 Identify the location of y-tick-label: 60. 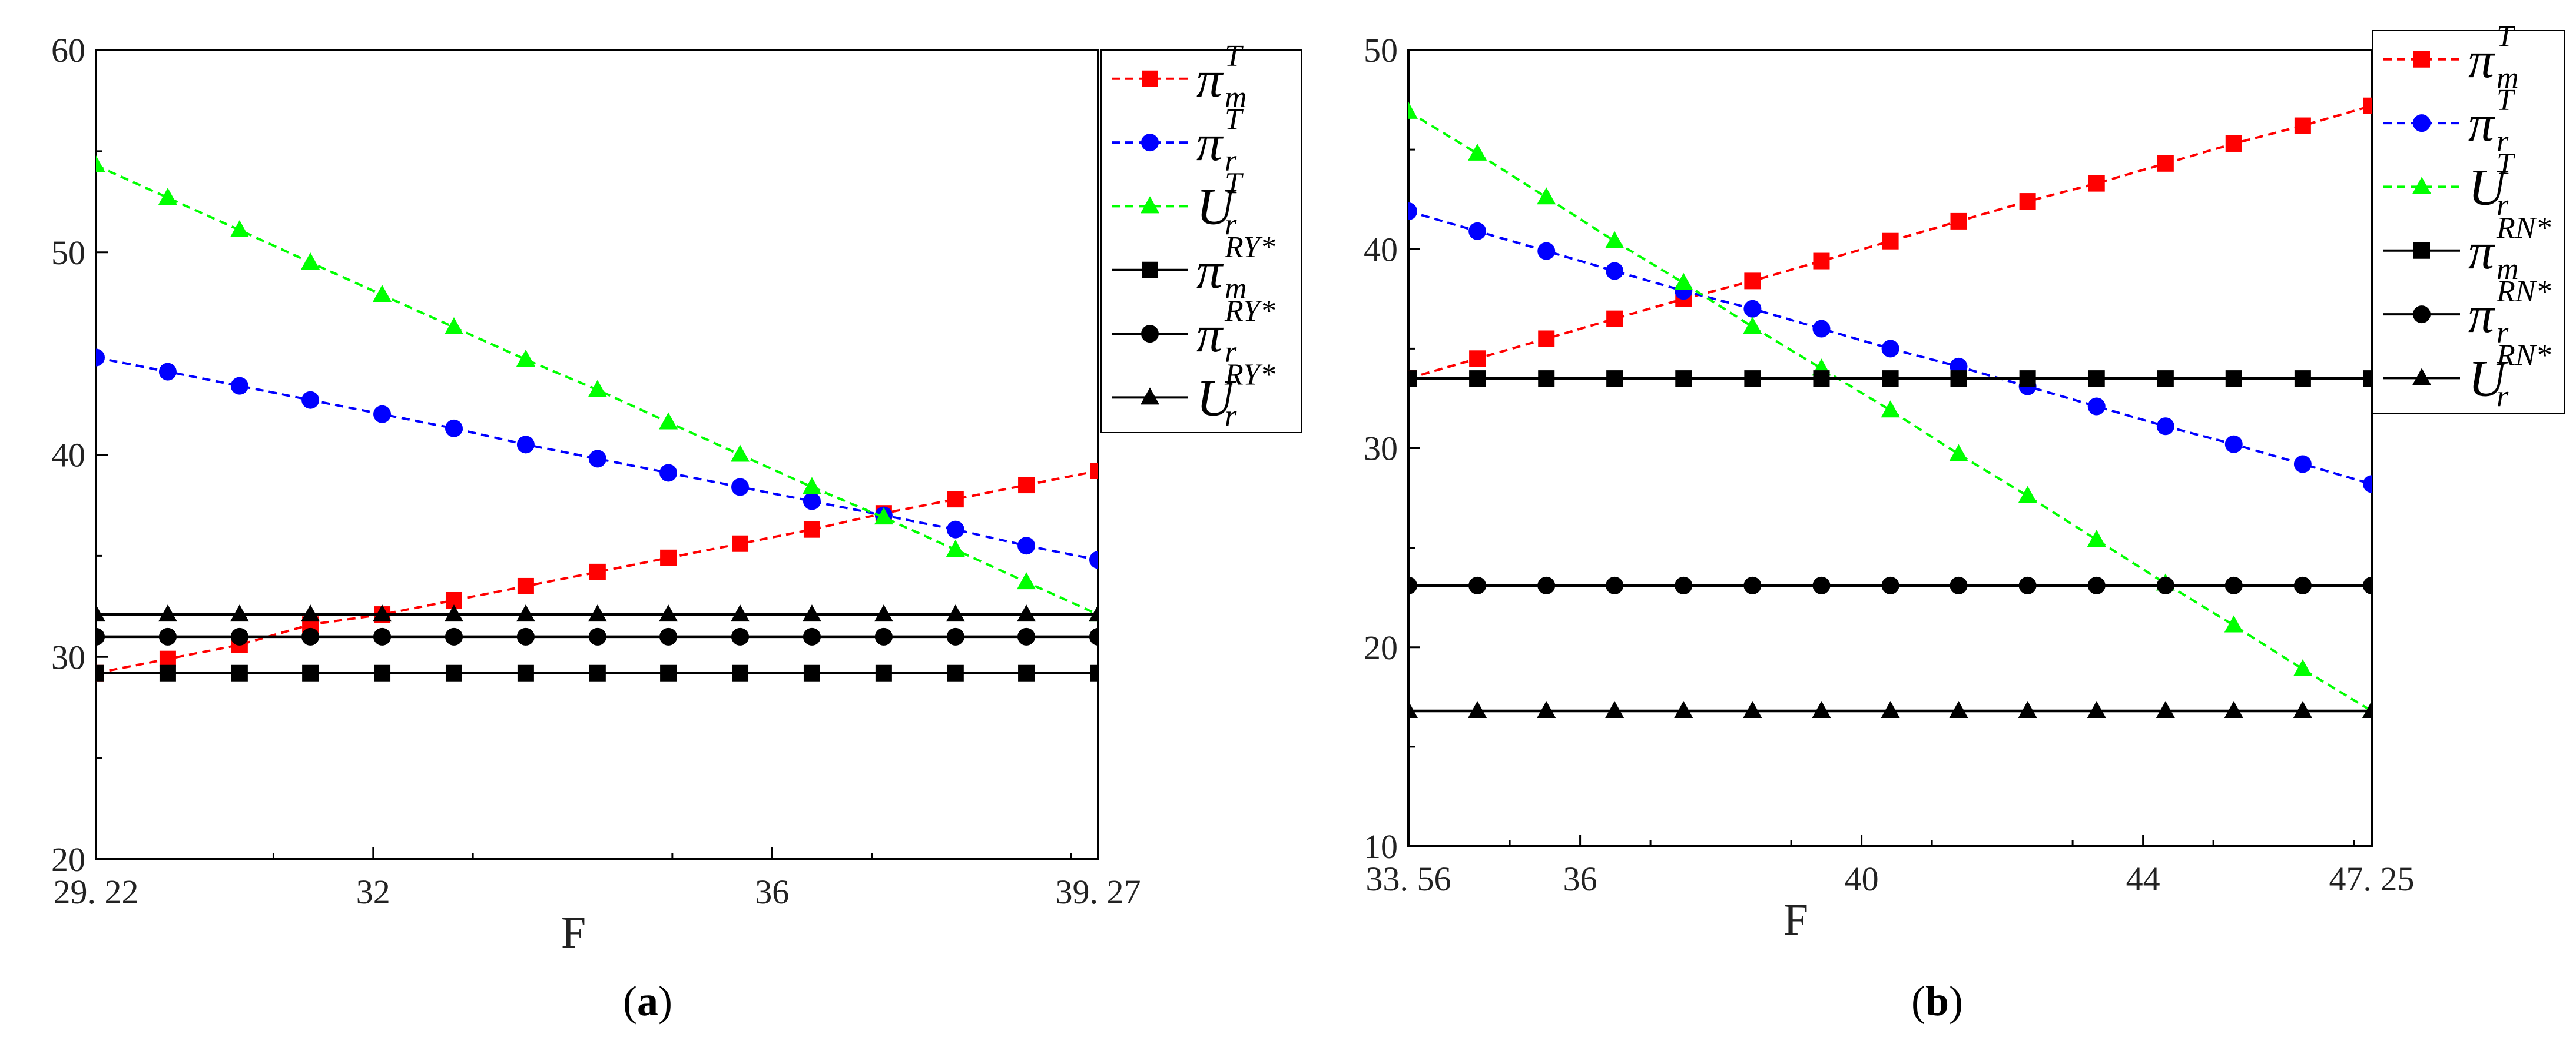
(68, 50).